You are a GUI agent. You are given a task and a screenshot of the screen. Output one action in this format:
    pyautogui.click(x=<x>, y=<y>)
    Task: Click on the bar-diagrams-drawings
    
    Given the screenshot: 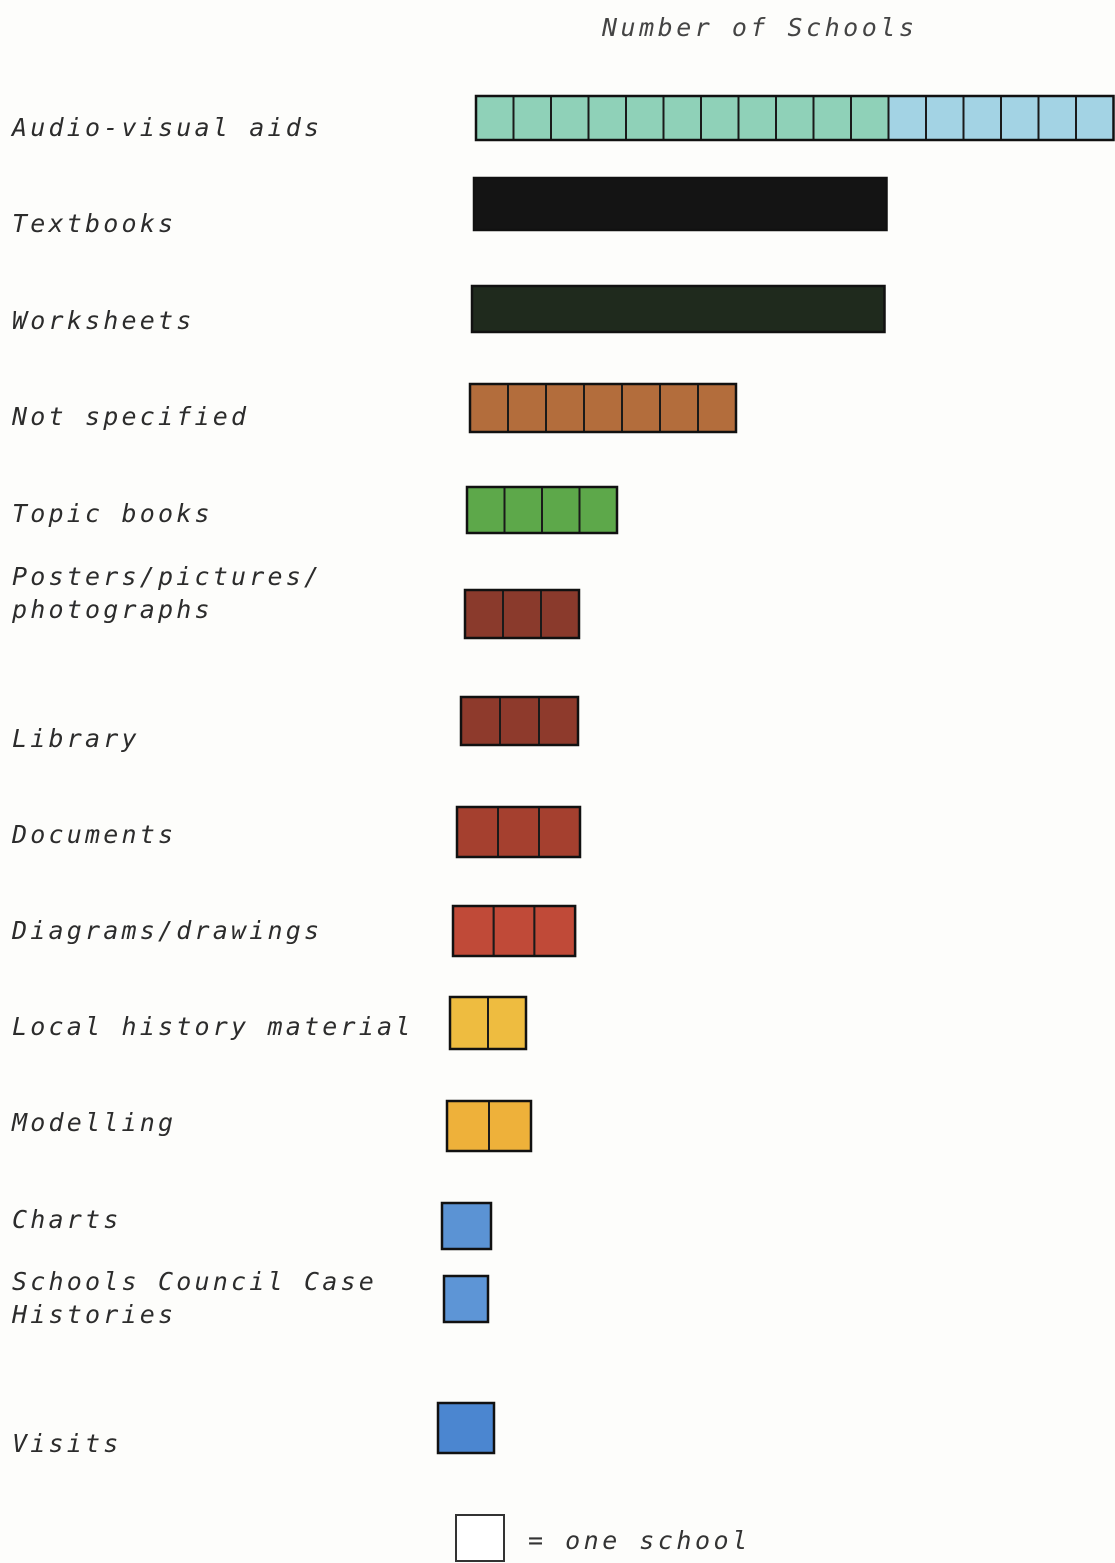 What is the action you would take?
    pyautogui.click(x=514, y=931)
    